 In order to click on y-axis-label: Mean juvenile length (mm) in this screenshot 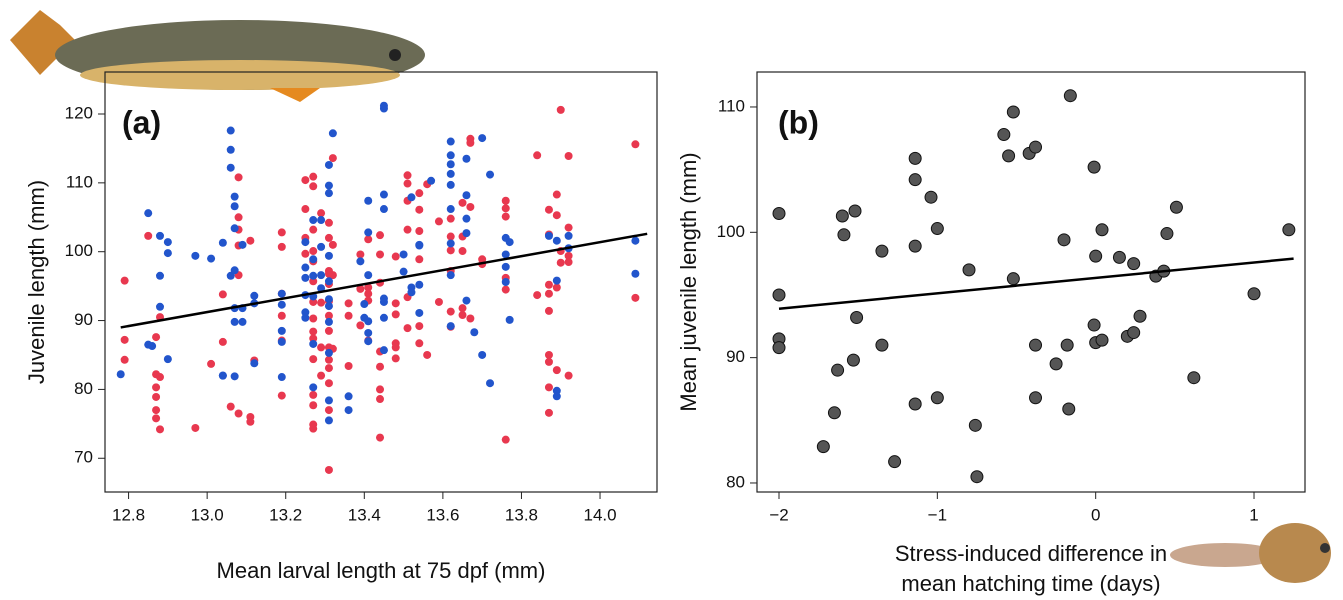, I will do `click(688, 281)`.